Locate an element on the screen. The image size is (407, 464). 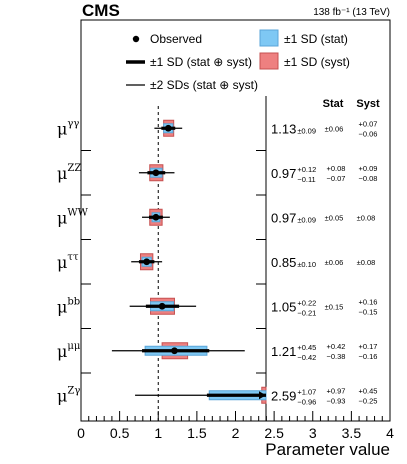
total-uncertainty: ±0.10 is located at coordinates (306, 264).